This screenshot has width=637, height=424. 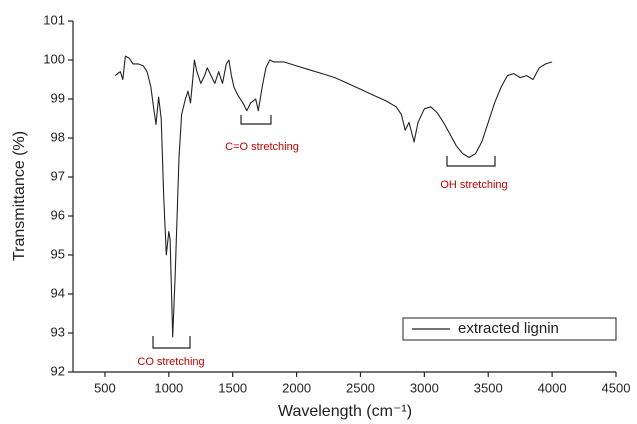 I want to click on annotation: CO stretching, so click(x=170, y=362).